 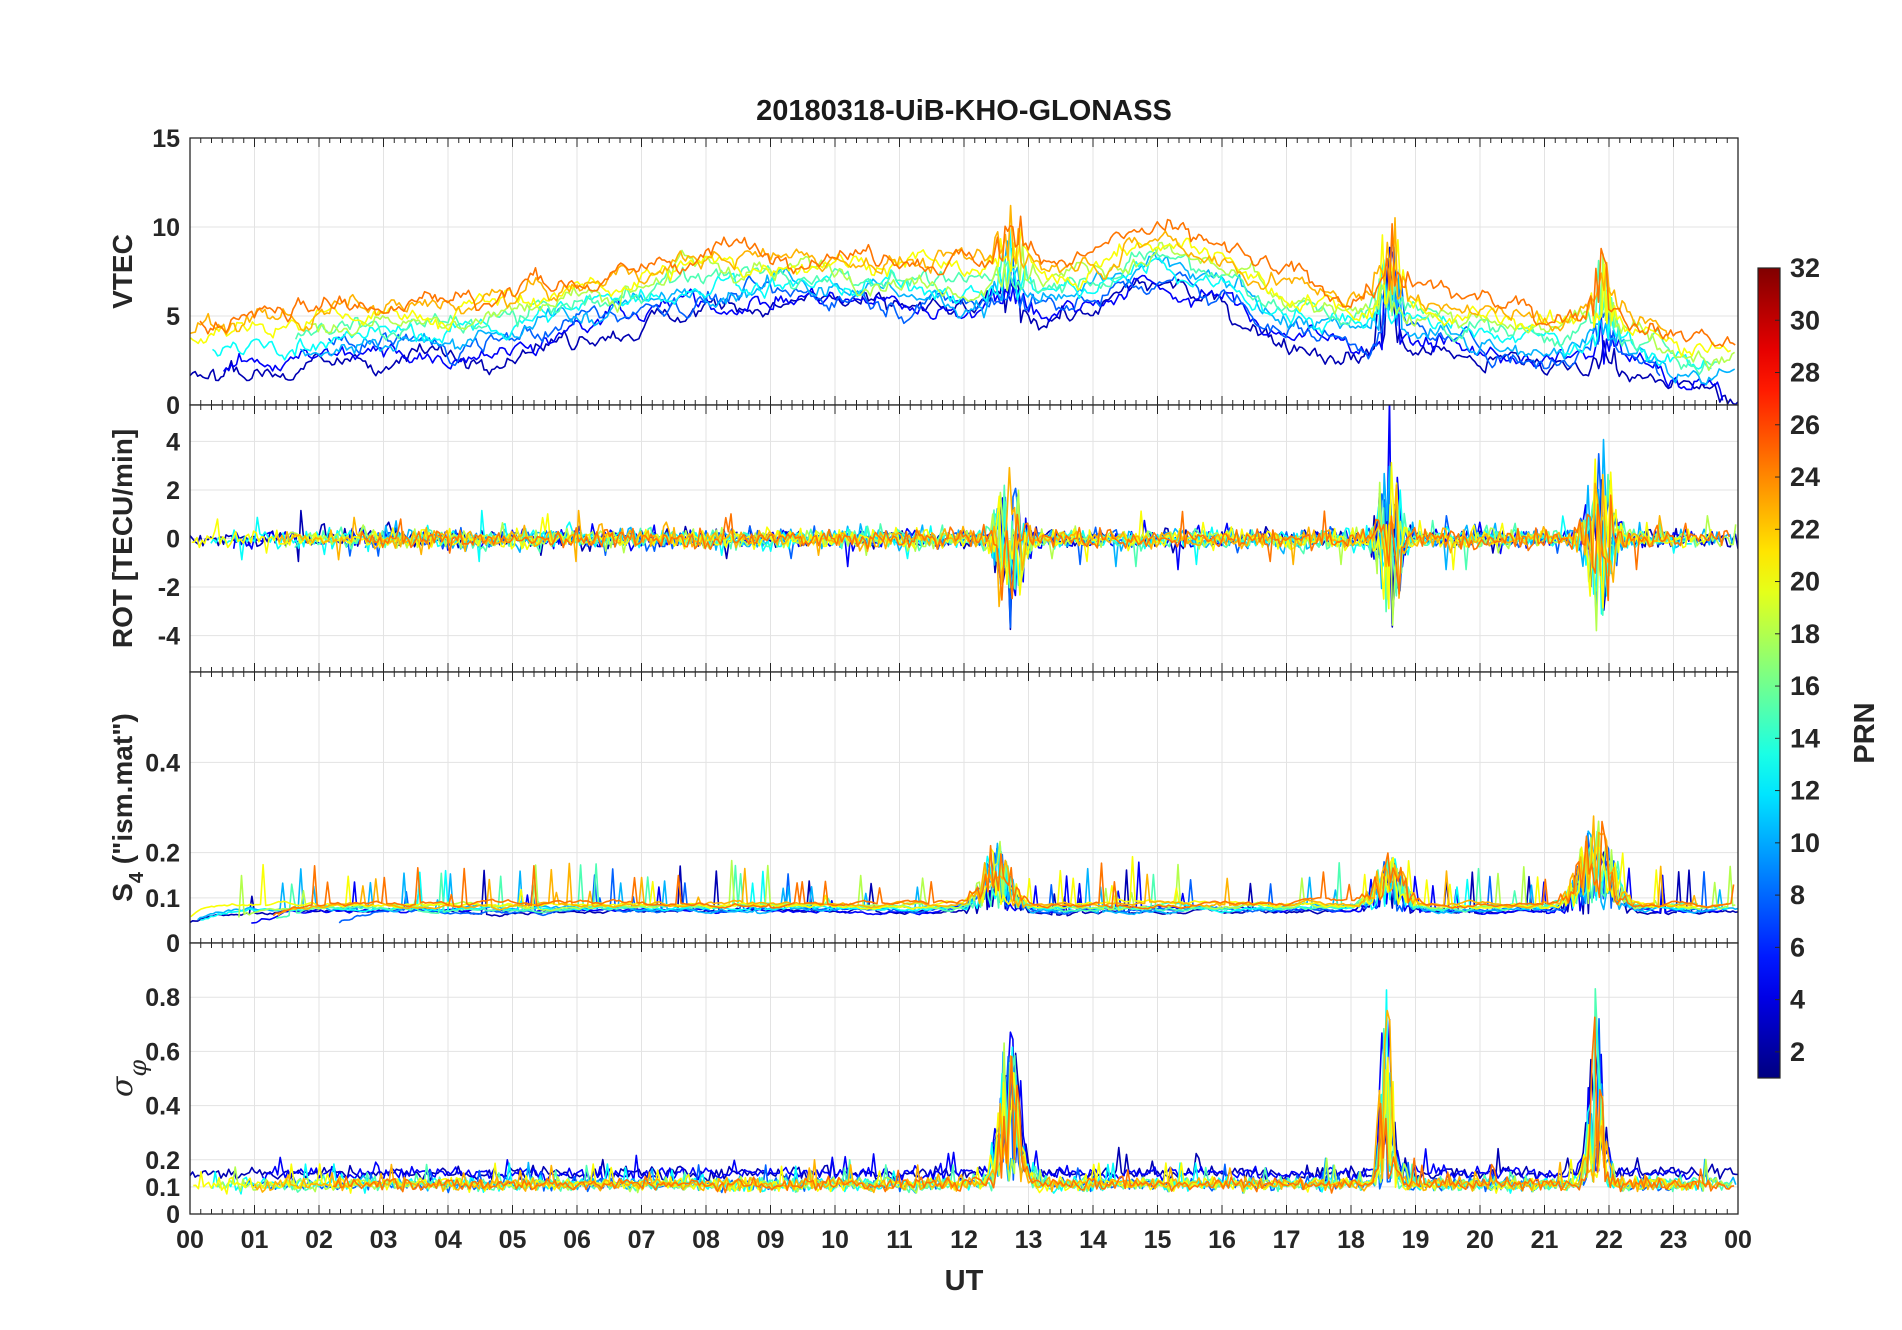 I want to click on x-tick-label: 16, so click(x=1222, y=1240).